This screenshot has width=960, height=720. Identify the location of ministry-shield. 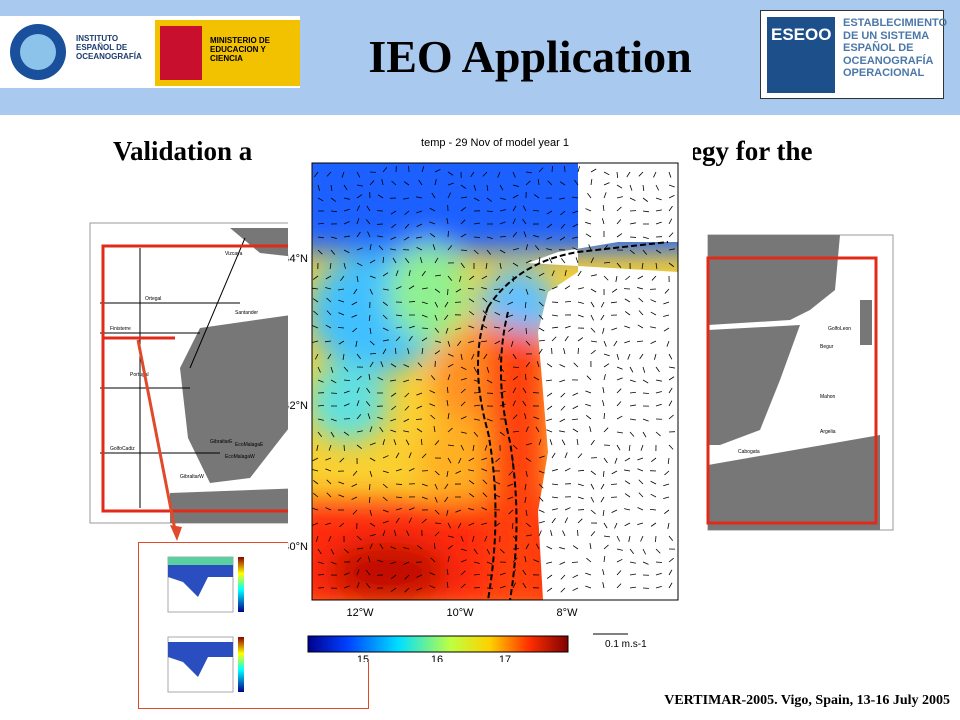
(181, 53).